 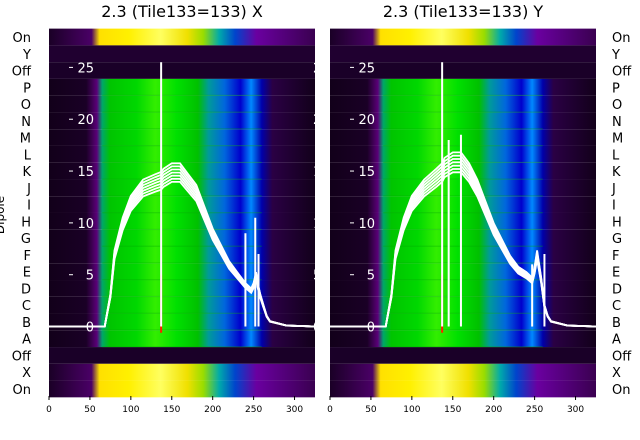 I want to click on x-tick-label: 200, so click(x=493, y=410).